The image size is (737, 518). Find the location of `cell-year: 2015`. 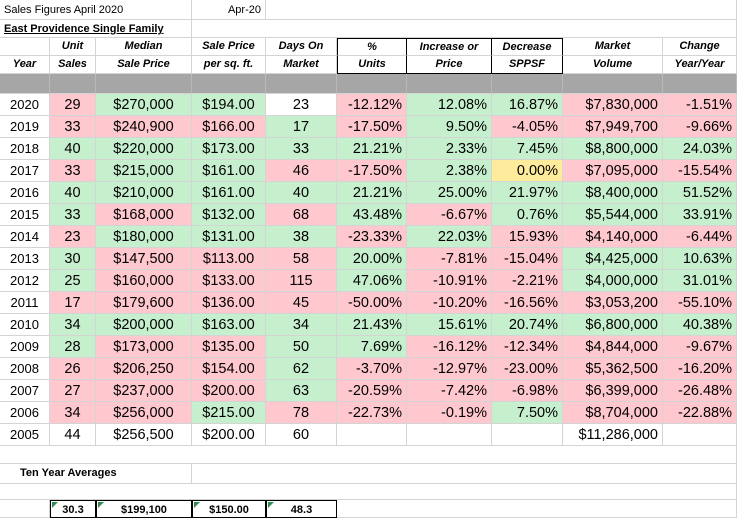

cell-year: 2015 is located at coordinates (25, 215).